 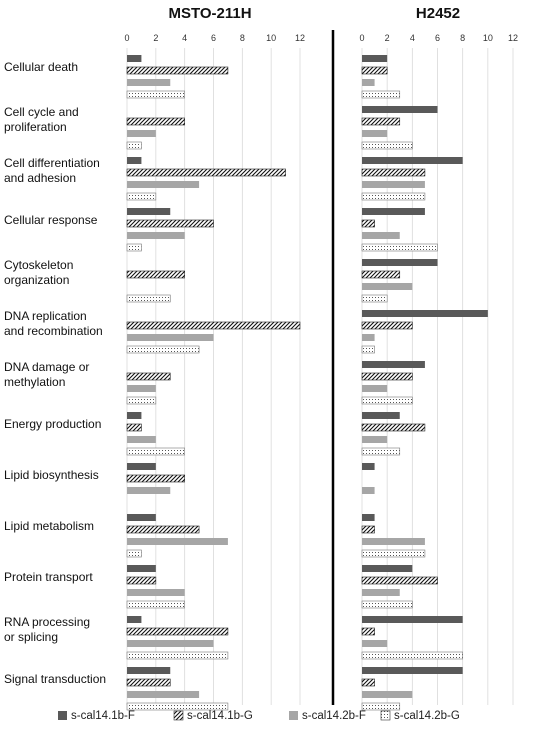 What do you see at coordinates (48, 577) in the screenshot?
I see `category-label: Protein transport` at bounding box center [48, 577].